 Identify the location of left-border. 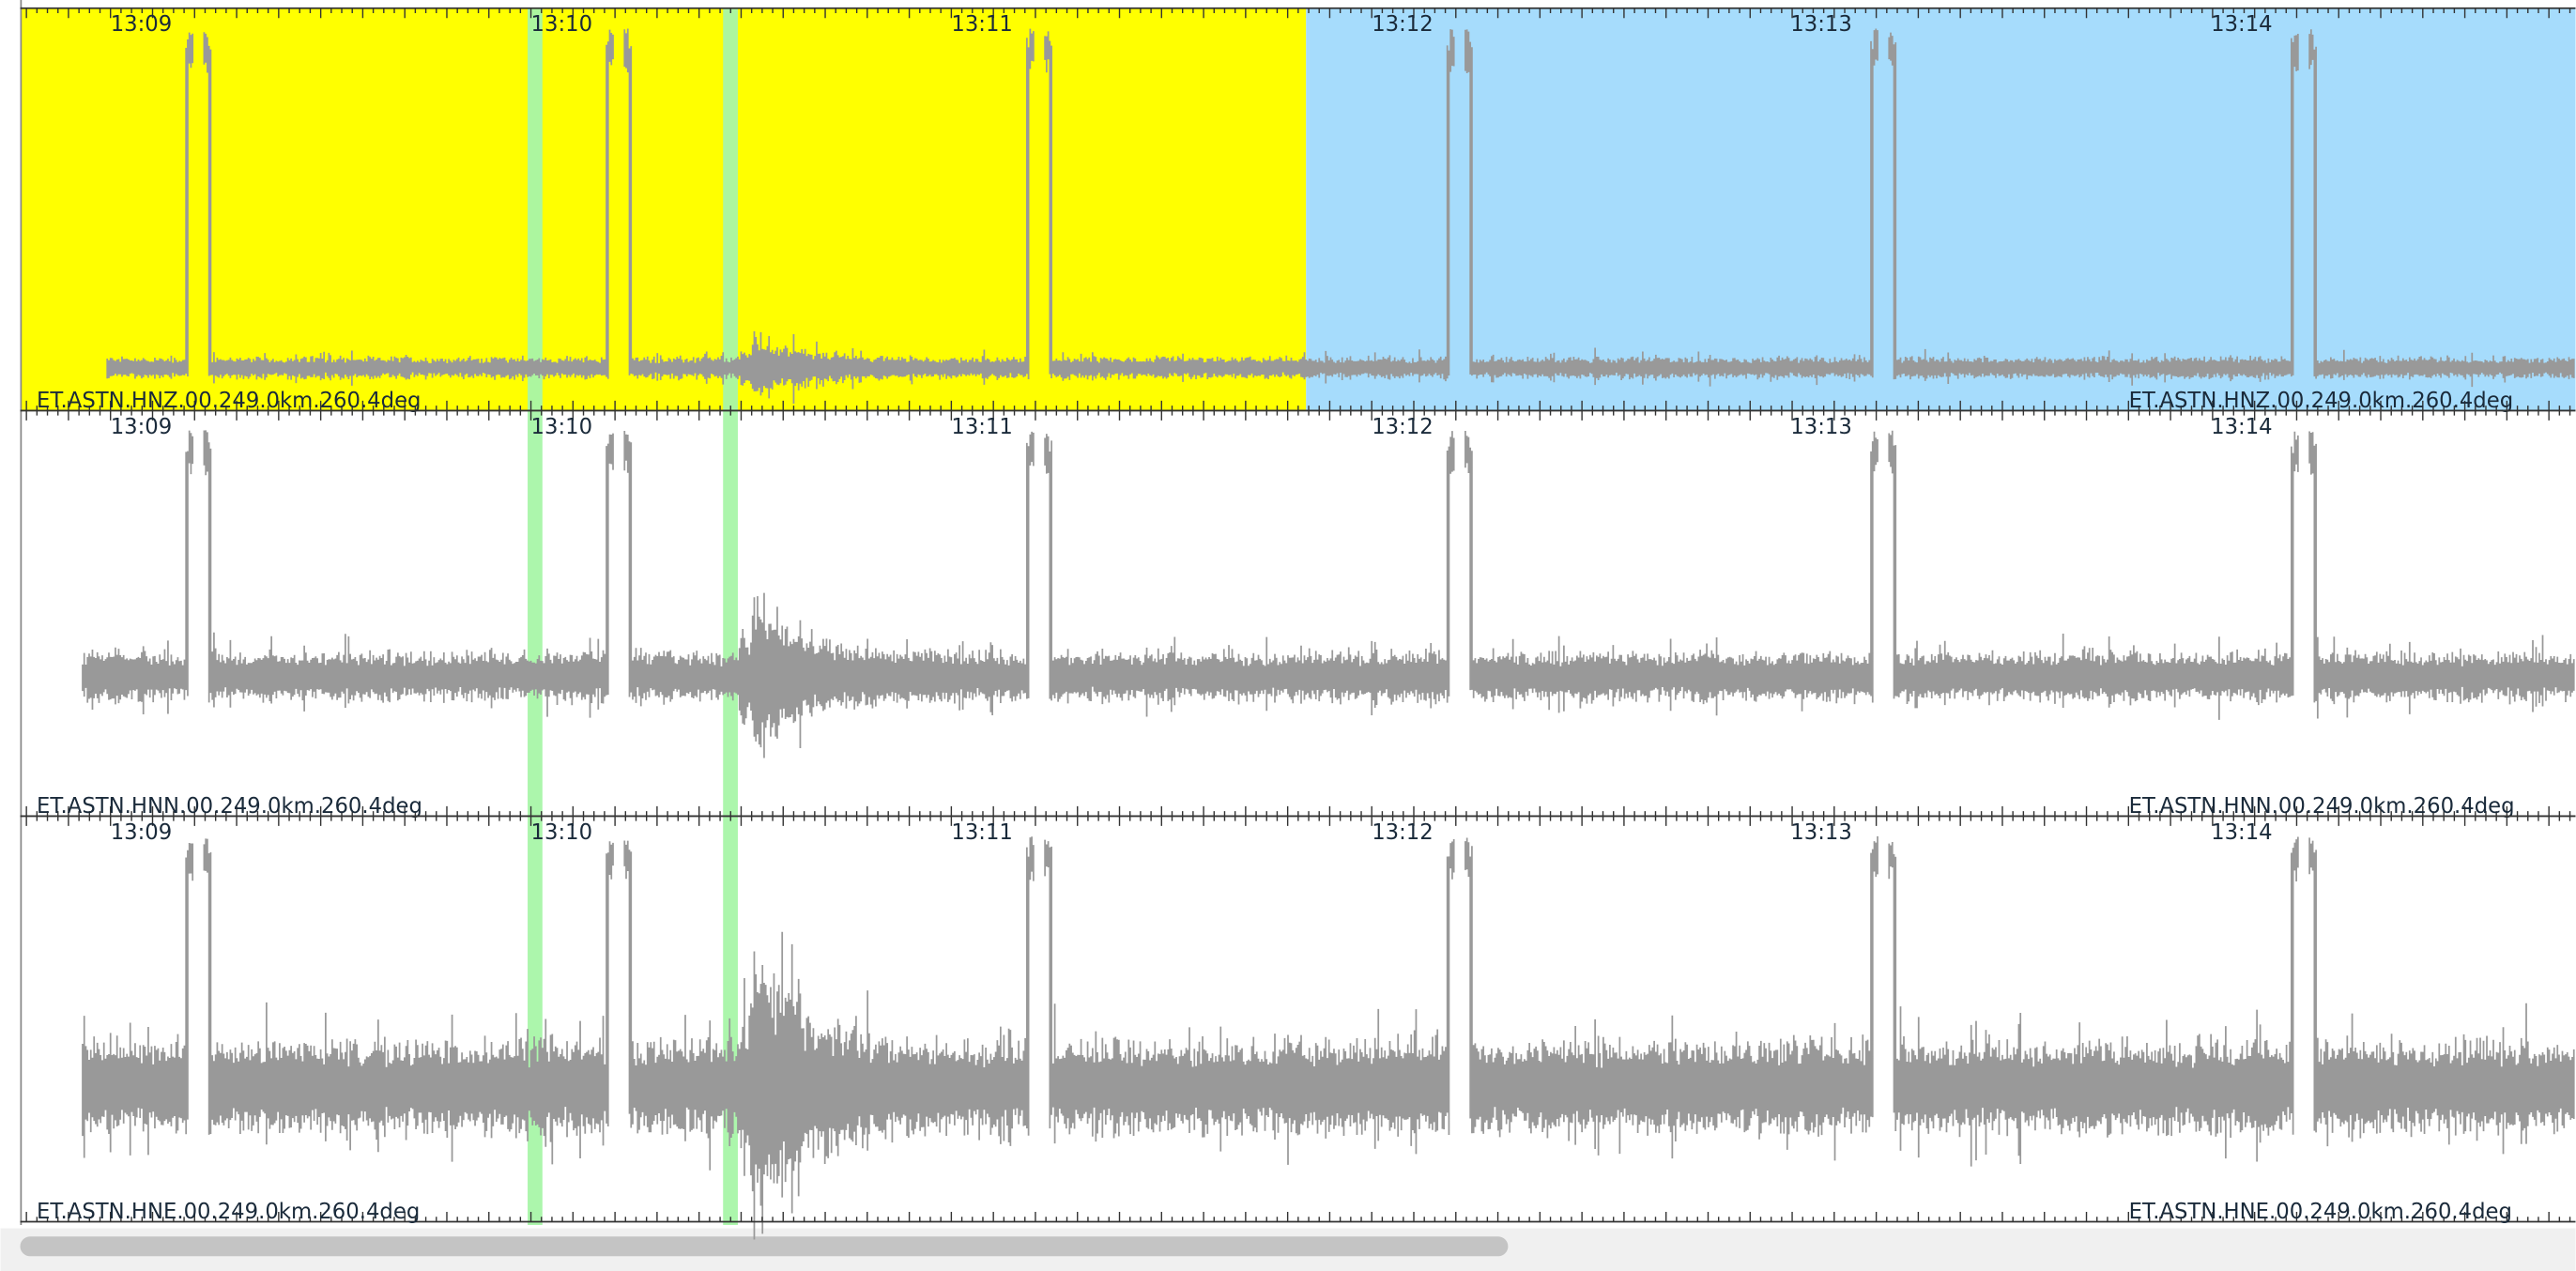
(22, 613).